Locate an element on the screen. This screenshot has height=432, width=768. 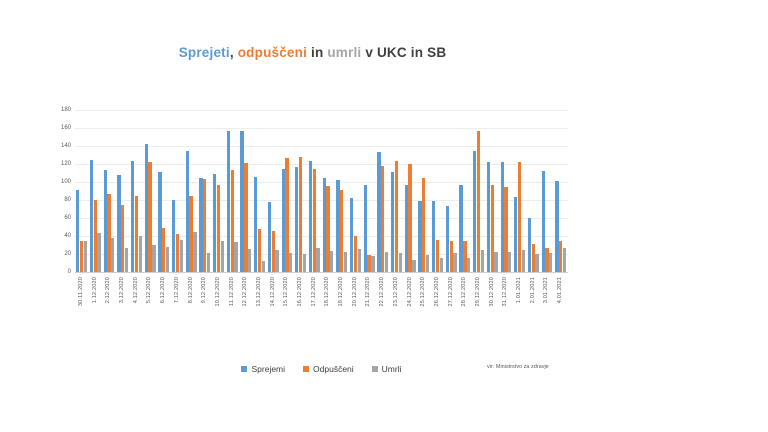
x-axis-label: 8.12.2020 is located at coordinates (190, 290).